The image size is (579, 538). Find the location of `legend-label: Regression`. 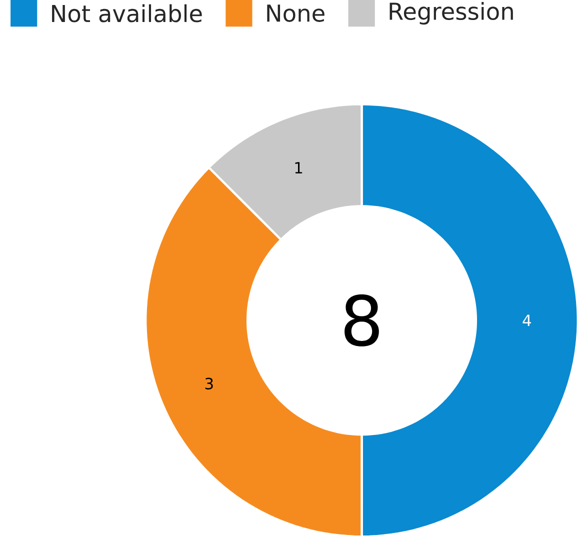

legend-label: Regression is located at coordinates (451, 13).